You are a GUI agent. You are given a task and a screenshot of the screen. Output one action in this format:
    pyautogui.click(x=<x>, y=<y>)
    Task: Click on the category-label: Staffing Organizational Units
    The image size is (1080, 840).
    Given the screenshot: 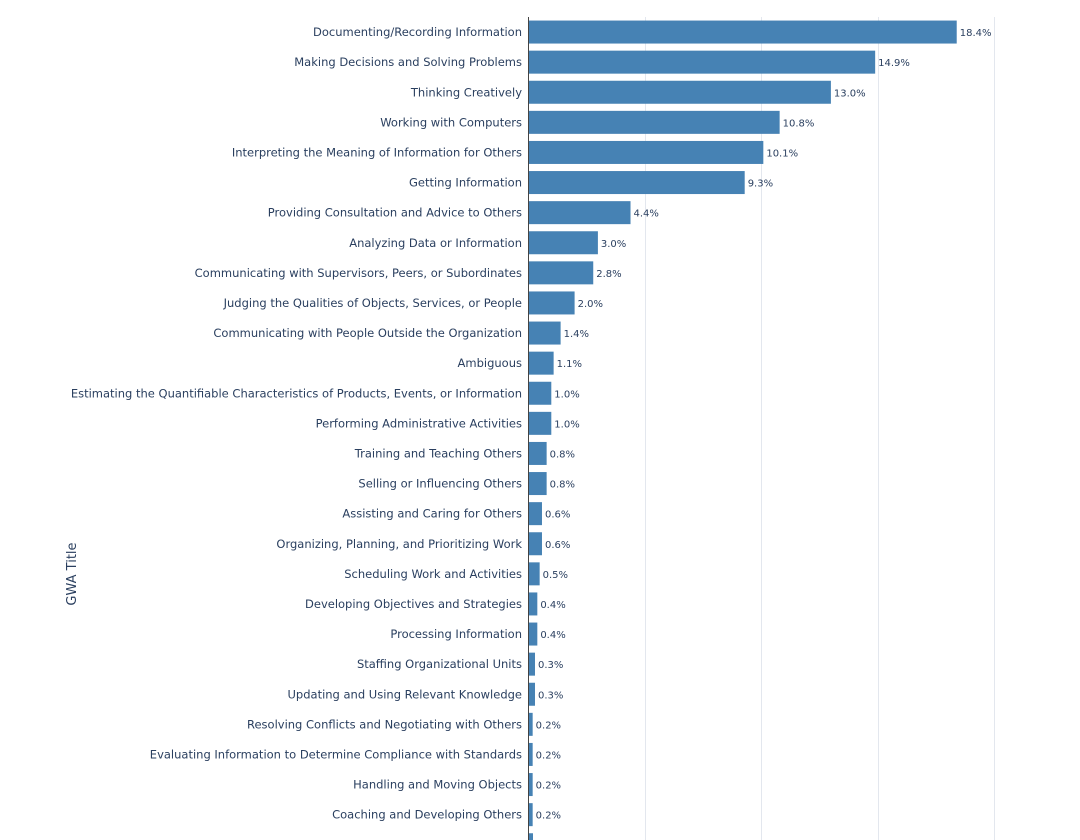 What is the action you would take?
    pyautogui.click(x=439, y=664)
    